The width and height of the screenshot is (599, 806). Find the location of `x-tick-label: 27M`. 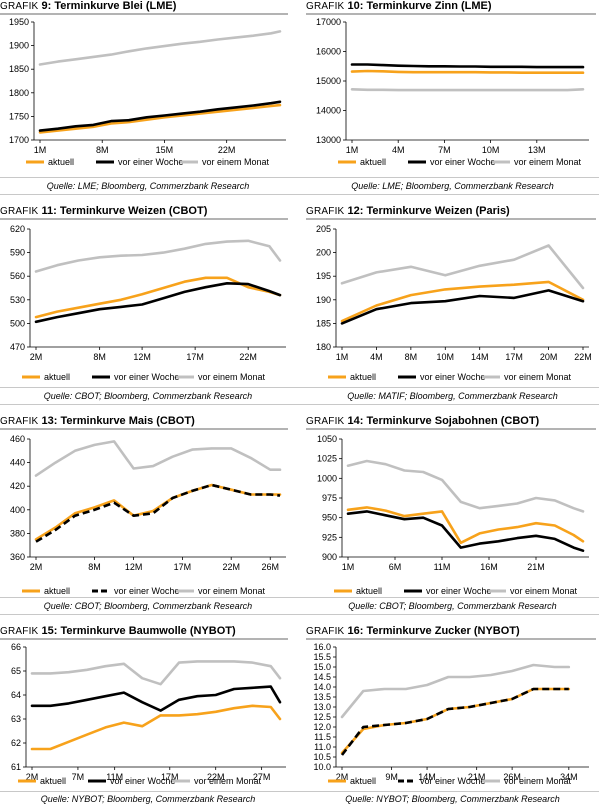

x-tick-label: 27M is located at coordinates (262, 777).